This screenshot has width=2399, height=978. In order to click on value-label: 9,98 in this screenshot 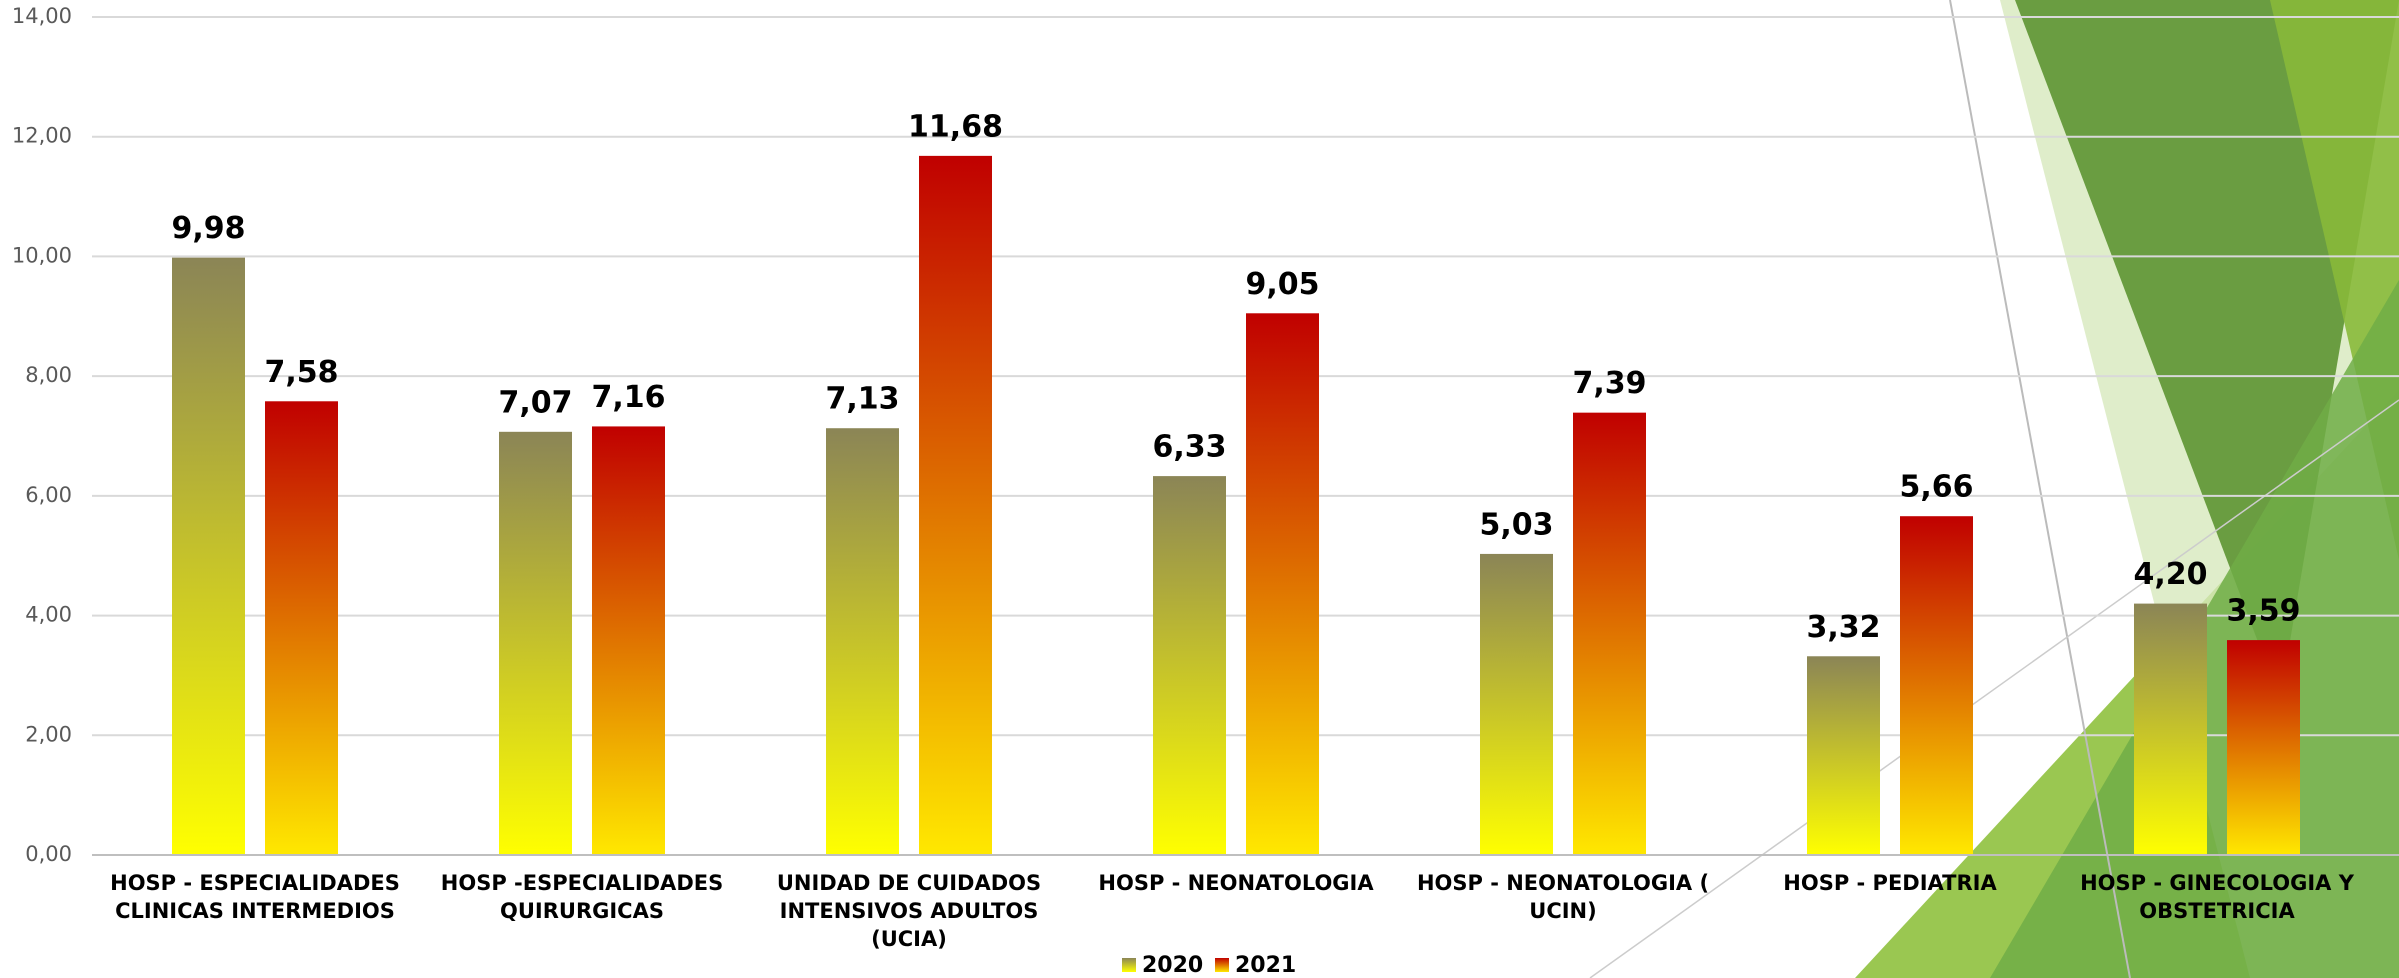, I will do `click(208, 228)`.